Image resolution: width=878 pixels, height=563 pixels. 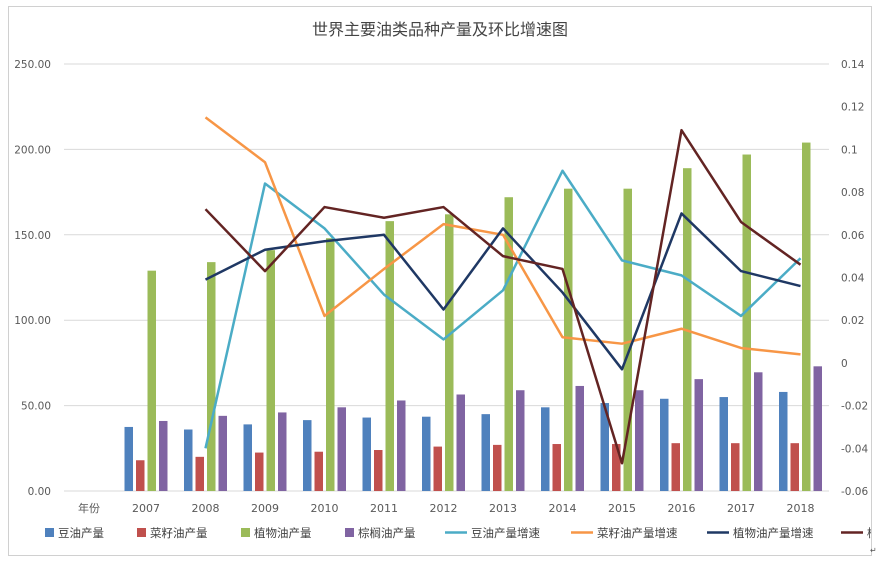 What do you see at coordinates (563, 508) in the screenshot?
I see `x-tick-label: 2014` at bounding box center [563, 508].